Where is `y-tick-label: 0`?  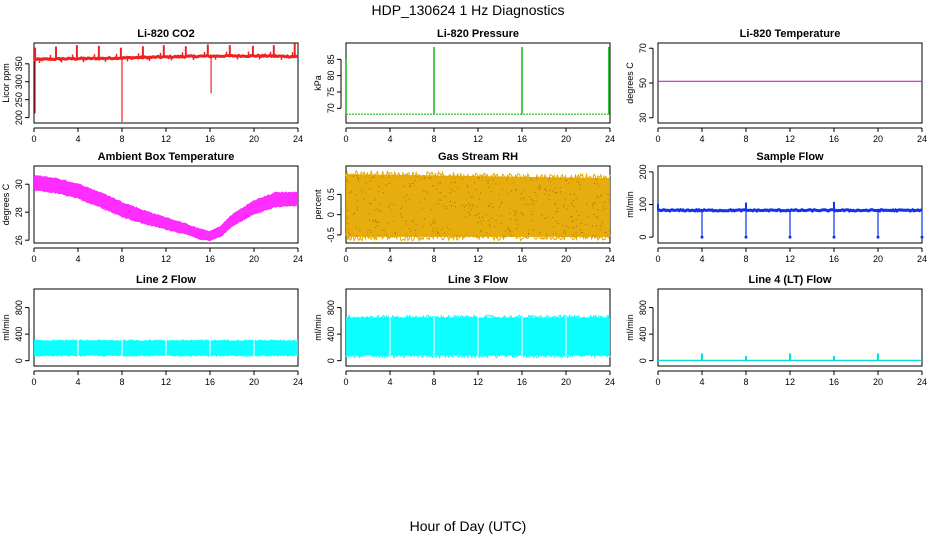
y-tick-label: 0 is located at coordinates (331, 360).